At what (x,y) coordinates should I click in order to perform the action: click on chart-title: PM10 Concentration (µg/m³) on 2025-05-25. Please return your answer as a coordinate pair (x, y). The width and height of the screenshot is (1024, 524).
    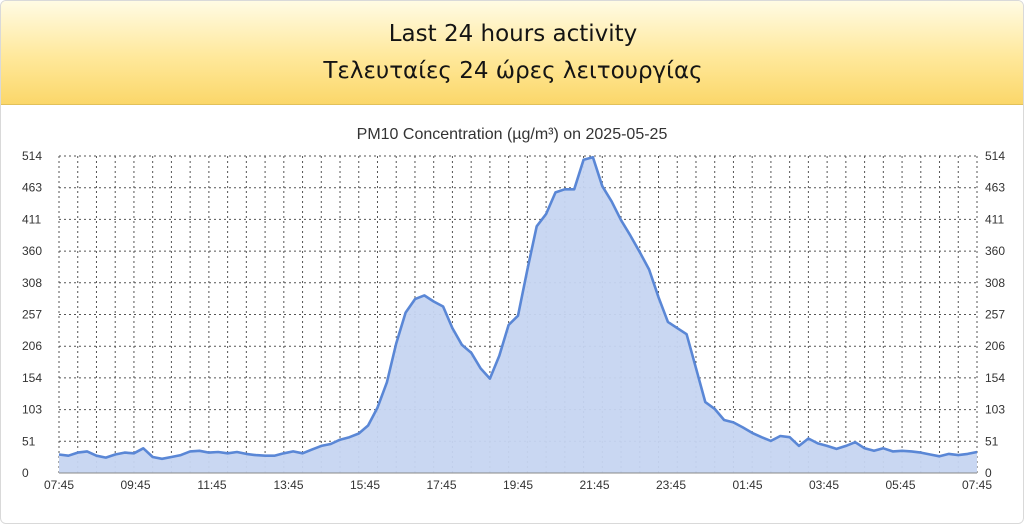
    Looking at the image, I should click on (512, 134).